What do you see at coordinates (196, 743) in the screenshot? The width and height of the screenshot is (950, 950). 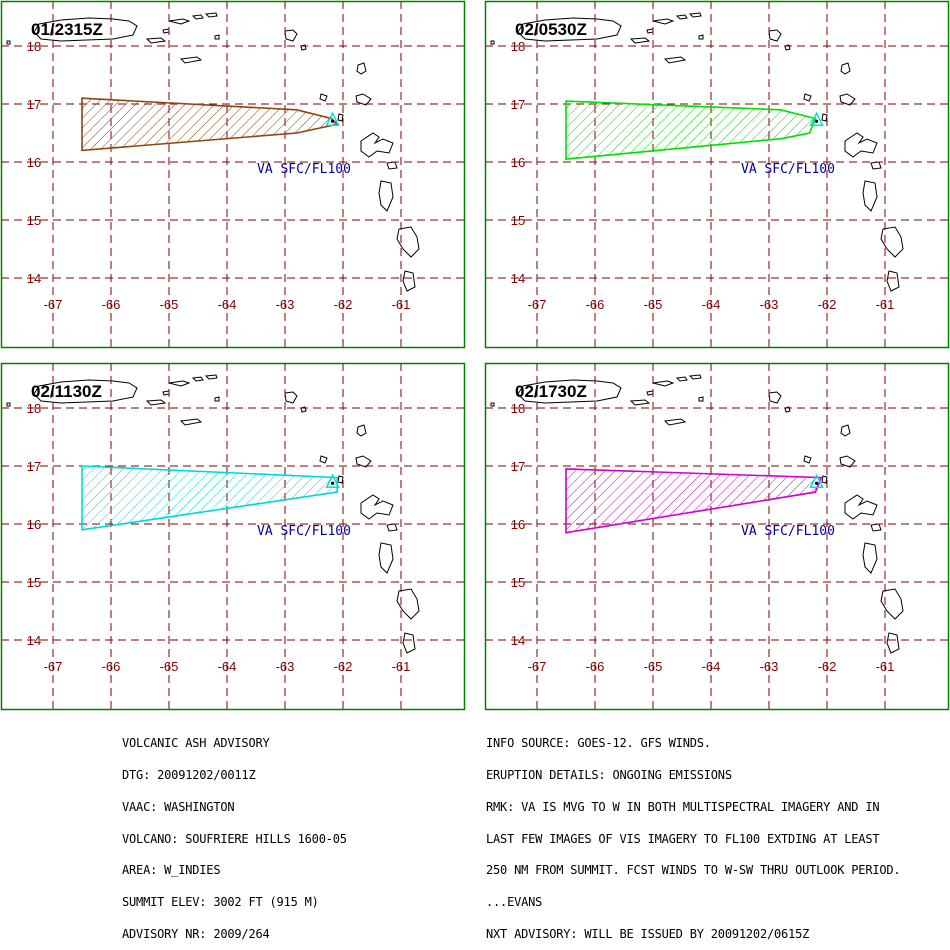 I see `advisory-line: VOLCANIC ASH ADVISORY` at bounding box center [196, 743].